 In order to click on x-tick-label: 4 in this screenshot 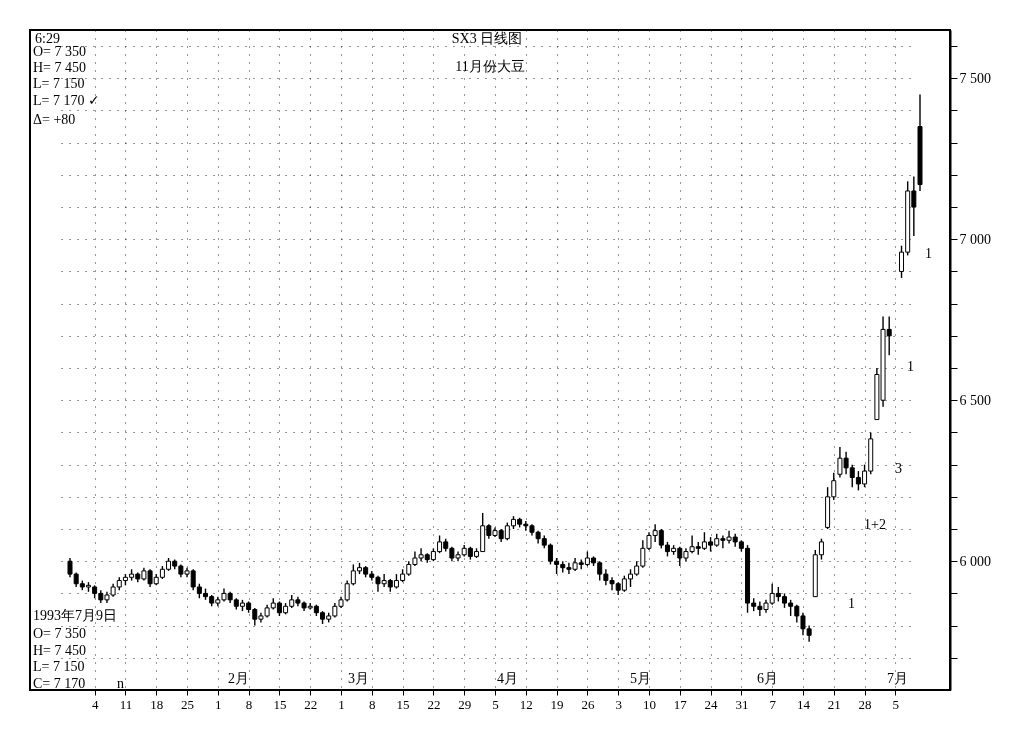, I will do `click(95, 704)`.